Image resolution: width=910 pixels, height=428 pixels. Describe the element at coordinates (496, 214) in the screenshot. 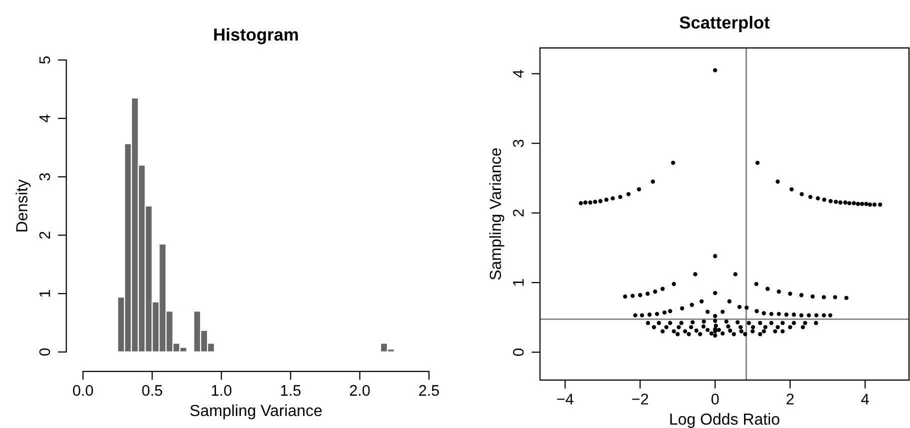

I see `y-axis-title: Sampling Variance` at that location.